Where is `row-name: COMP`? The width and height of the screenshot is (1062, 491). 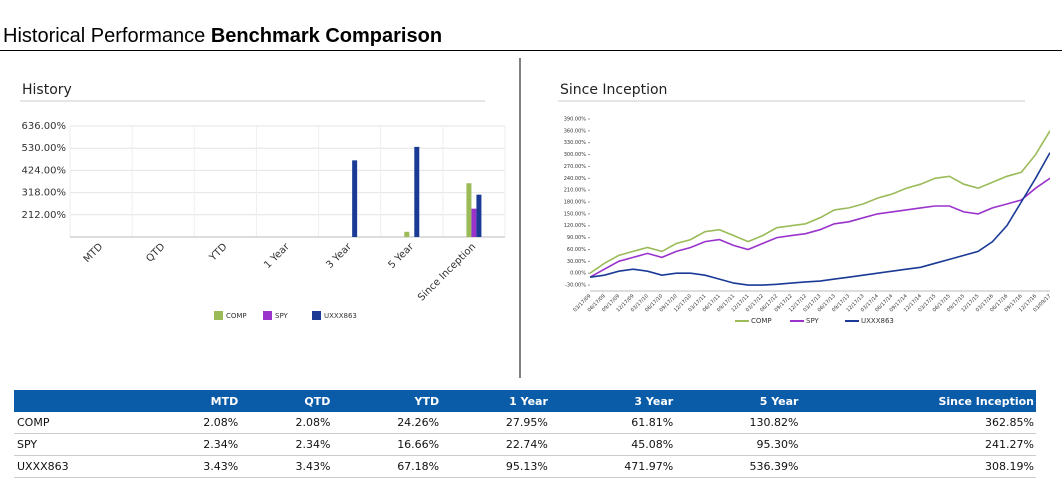 row-name: COMP is located at coordinates (81, 423).